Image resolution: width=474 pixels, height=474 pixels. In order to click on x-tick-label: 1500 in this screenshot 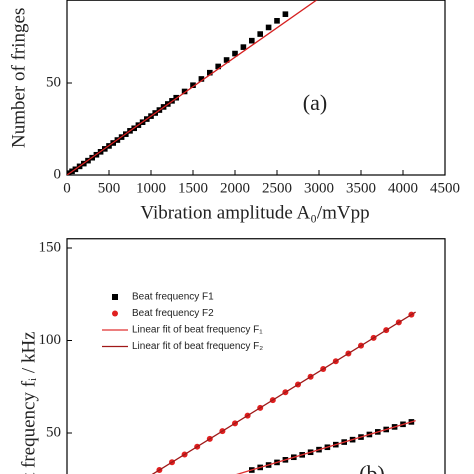, I will do `click(193, 188)`.